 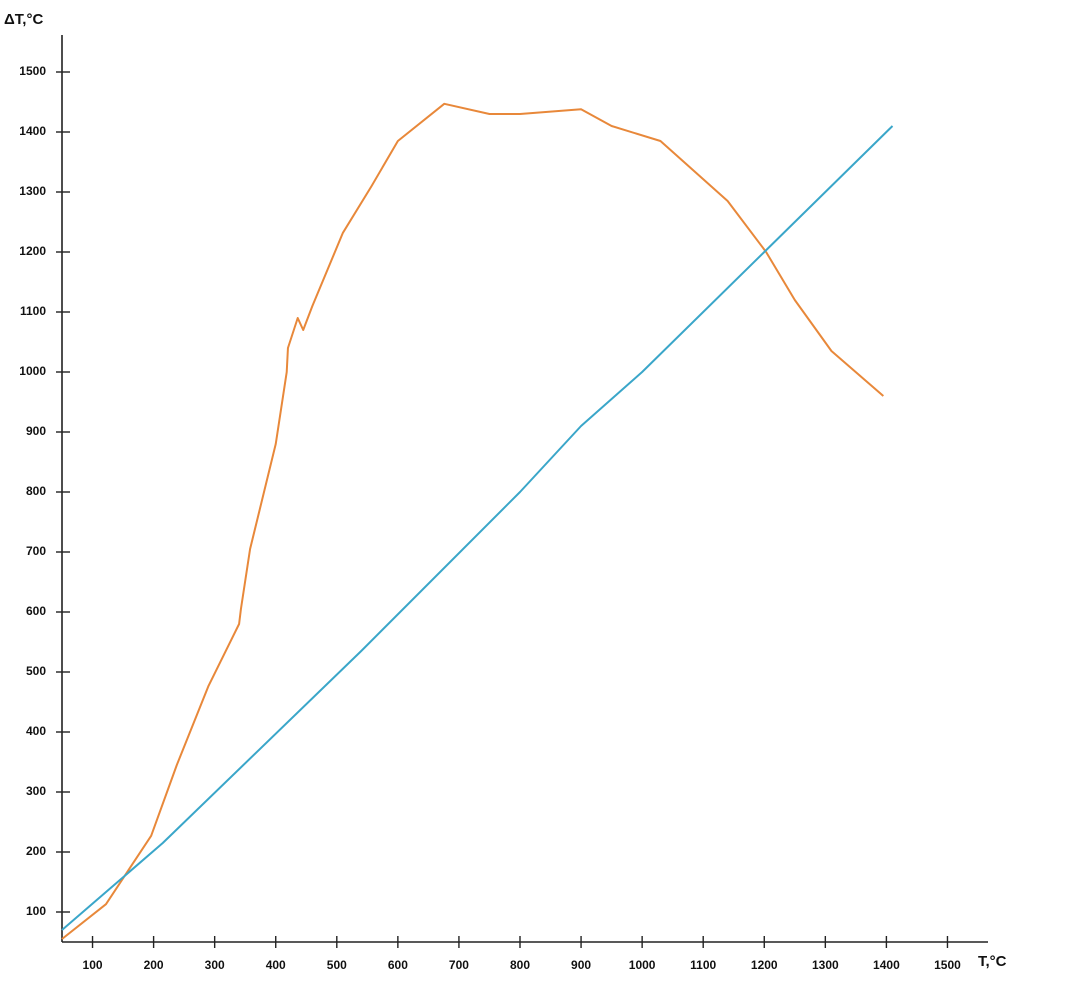 I want to click on y-tick-label: 1000, so click(x=32, y=371).